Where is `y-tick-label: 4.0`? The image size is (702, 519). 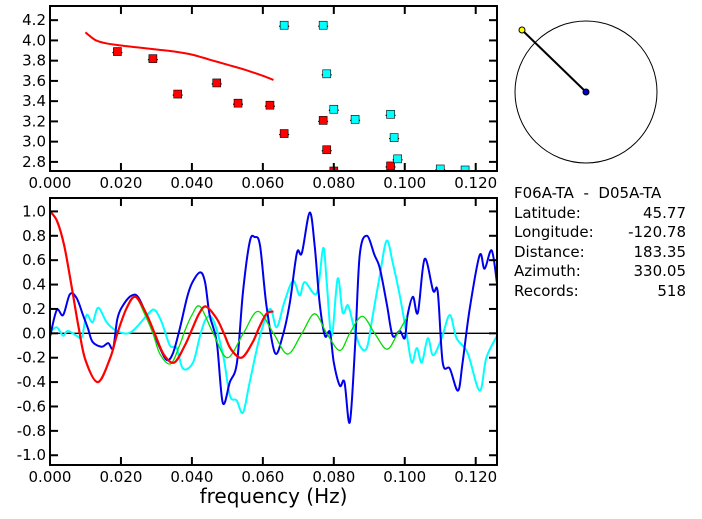
y-tick-label: 4.0 is located at coordinates (34, 40).